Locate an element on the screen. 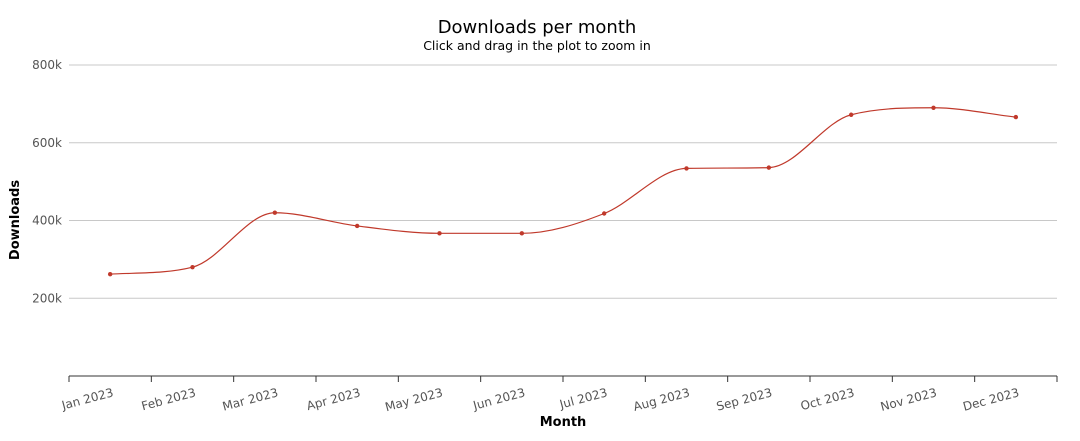 This screenshot has width=1080, height=441. y-tick-label: 800k is located at coordinates (47, 65).